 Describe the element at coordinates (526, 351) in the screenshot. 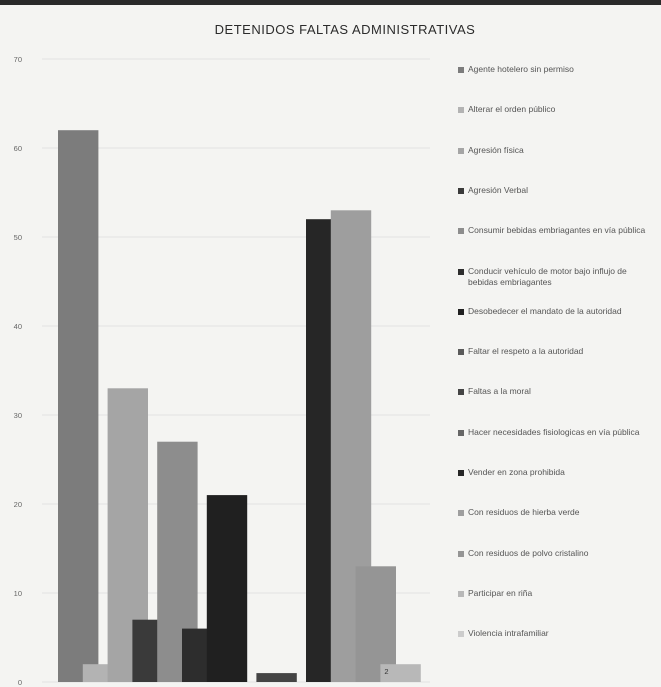

I see `legend-label: Faltar el respeto a la autoridad` at that location.